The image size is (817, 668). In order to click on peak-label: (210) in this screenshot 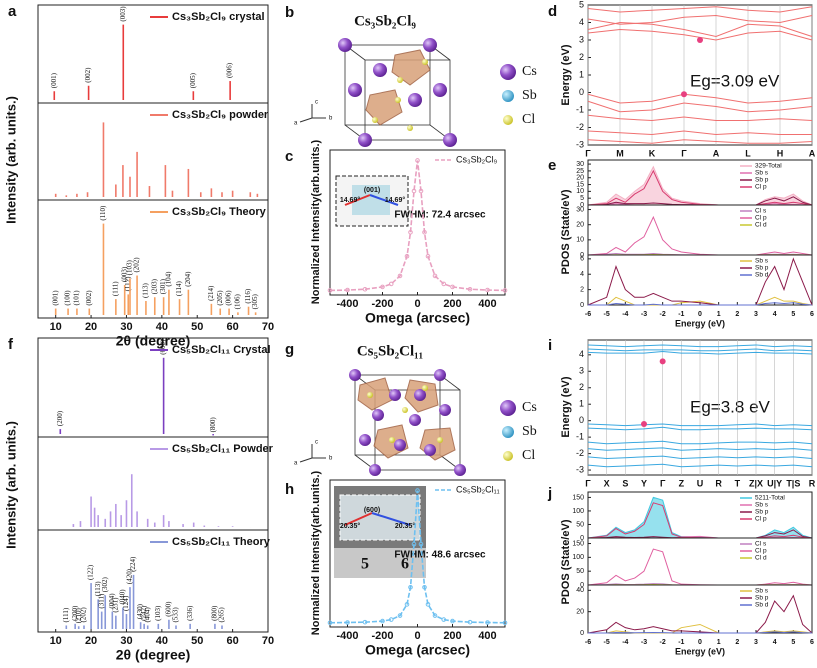, I will do `click(78, 615)`.